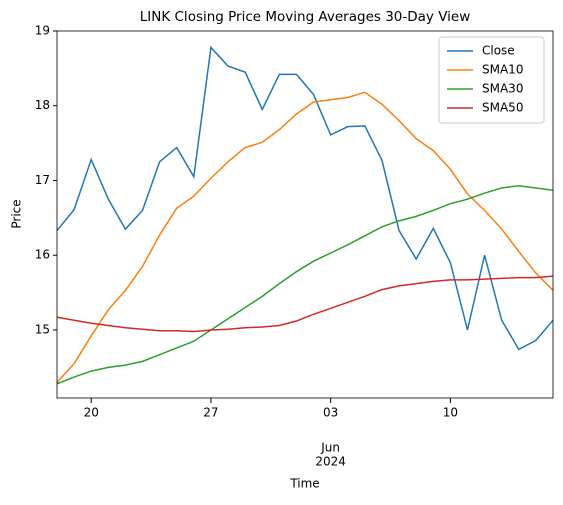 This screenshot has width=563, height=505. Describe the element at coordinates (17, 213) in the screenshot. I see `y-axis-label: Price` at that location.